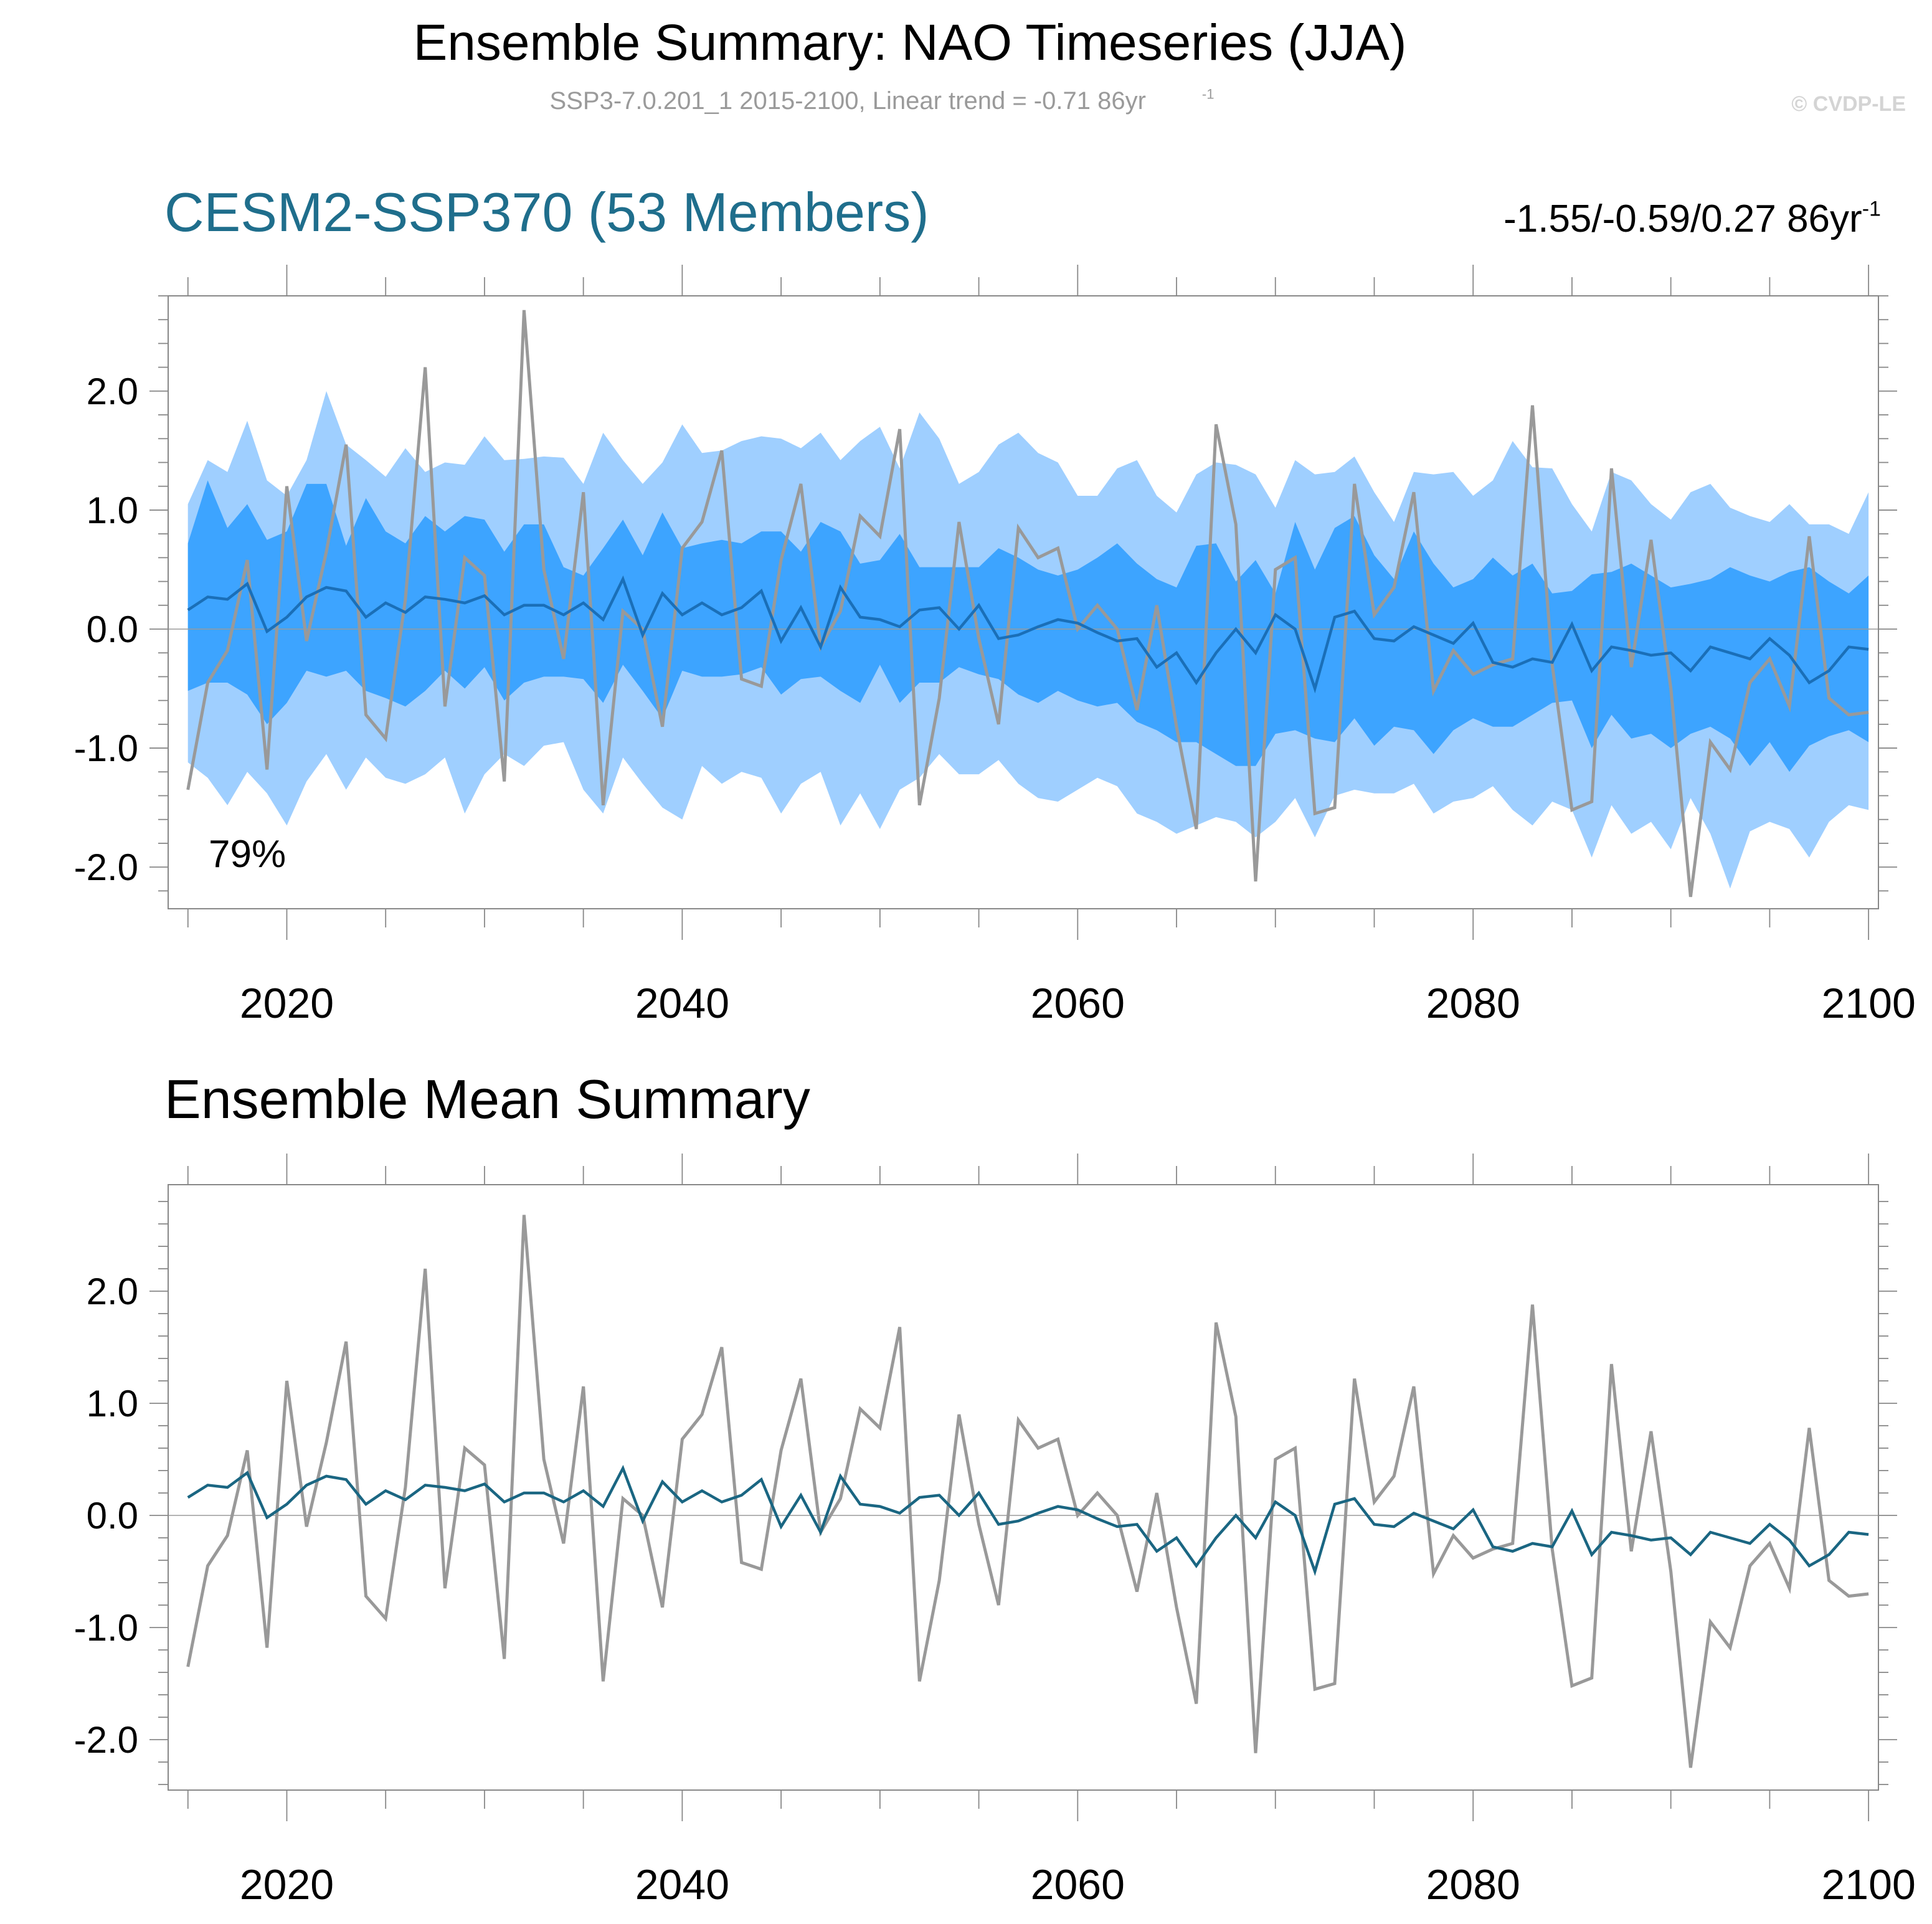  Describe the element at coordinates (1872, 209) in the screenshot. I see `top-panel-trend-superscript: -1` at that location.